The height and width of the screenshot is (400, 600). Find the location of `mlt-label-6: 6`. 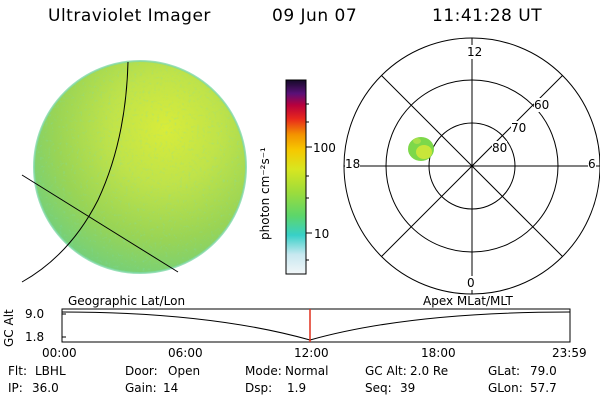

mlt-label-6: 6 is located at coordinates (592, 164).